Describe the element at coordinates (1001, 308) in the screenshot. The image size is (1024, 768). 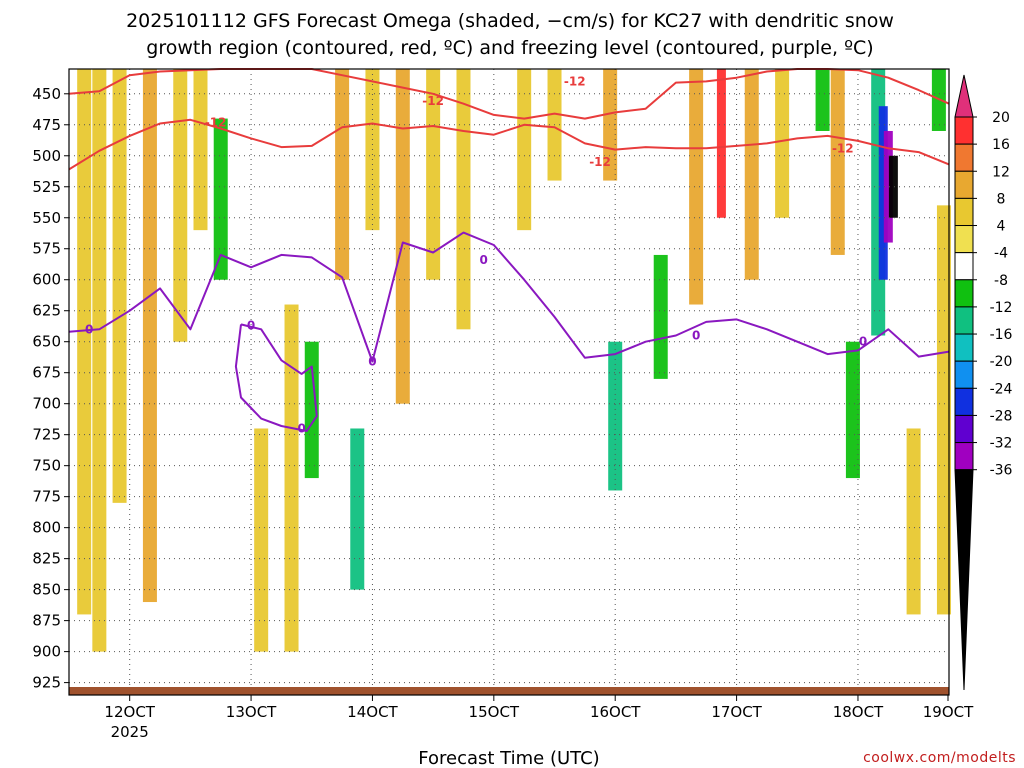
I see `colorbar-label-7: -12` at that location.